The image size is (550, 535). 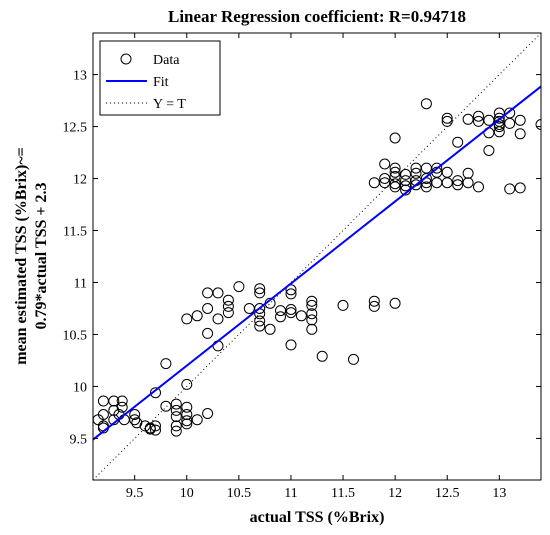 I want to click on y-tick-label: 11.5, so click(x=75, y=232).